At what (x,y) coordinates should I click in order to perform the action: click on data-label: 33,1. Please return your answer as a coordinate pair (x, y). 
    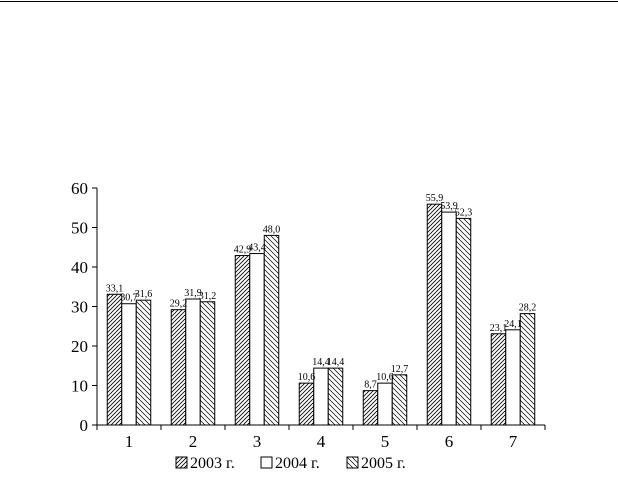
    Looking at the image, I should click on (115, 288).